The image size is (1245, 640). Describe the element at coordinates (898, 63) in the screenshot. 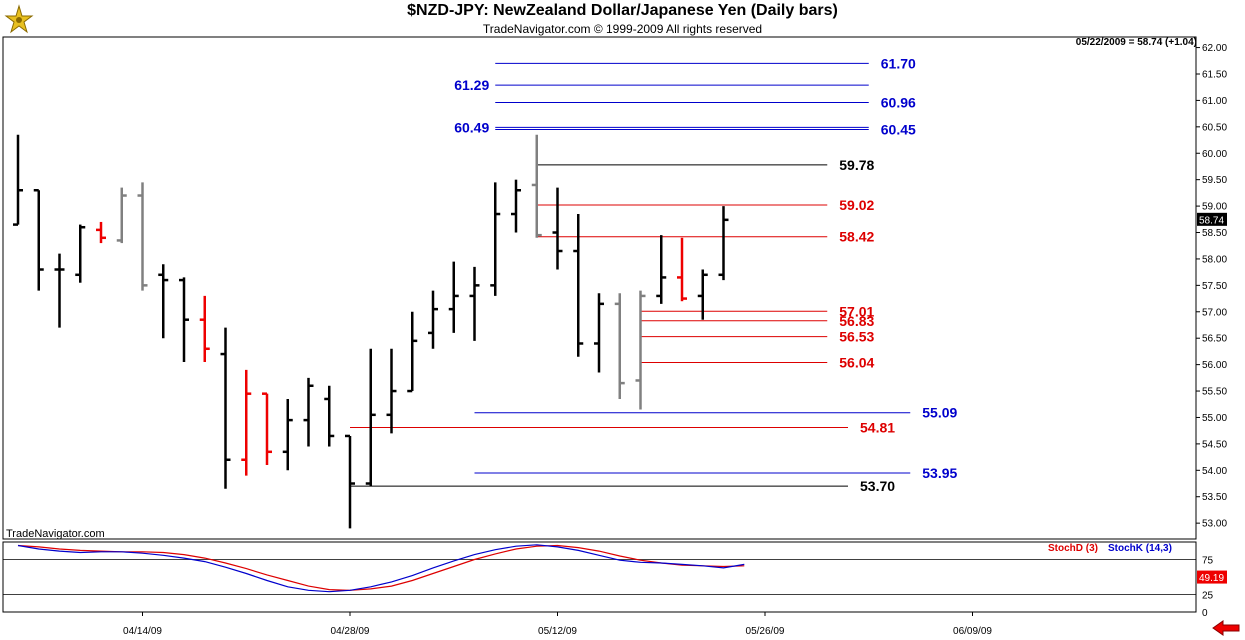

I see `level-label: 61.70` at that location.